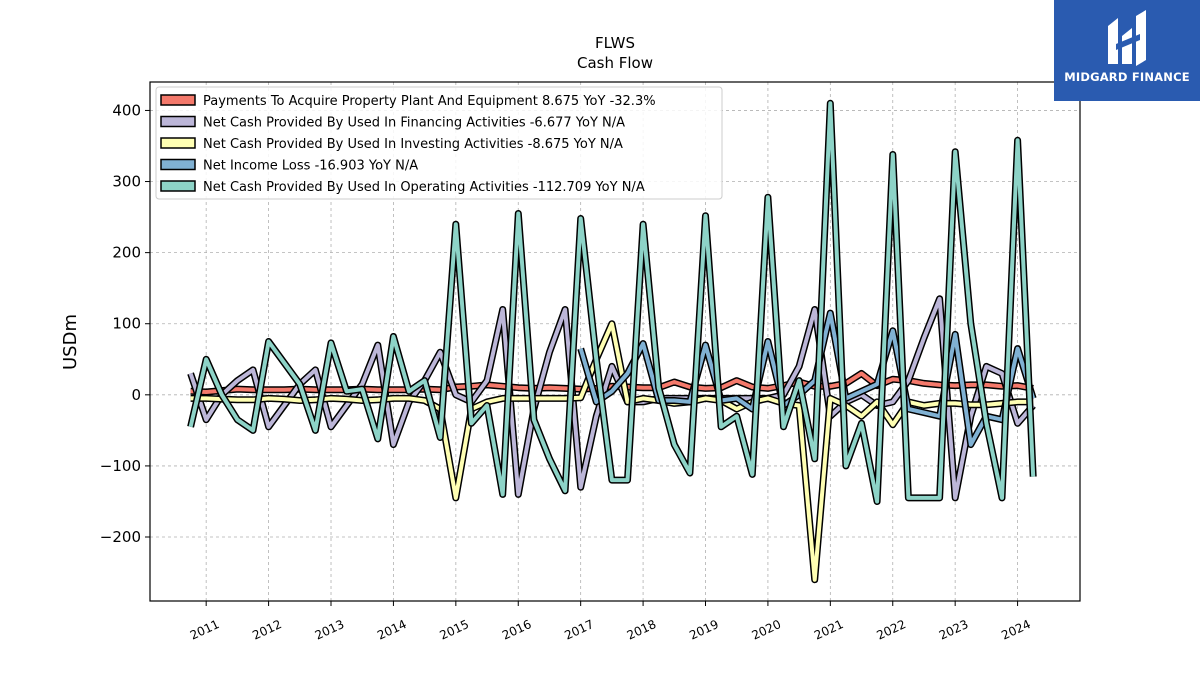 The height and width of the screenshot is (675, 1200). What do you see at coordinates (310, 166) in the screenshot?
I see `legend-label: Net Income Loss -16.903 YoY N/A` at bounding box center [310, 166].